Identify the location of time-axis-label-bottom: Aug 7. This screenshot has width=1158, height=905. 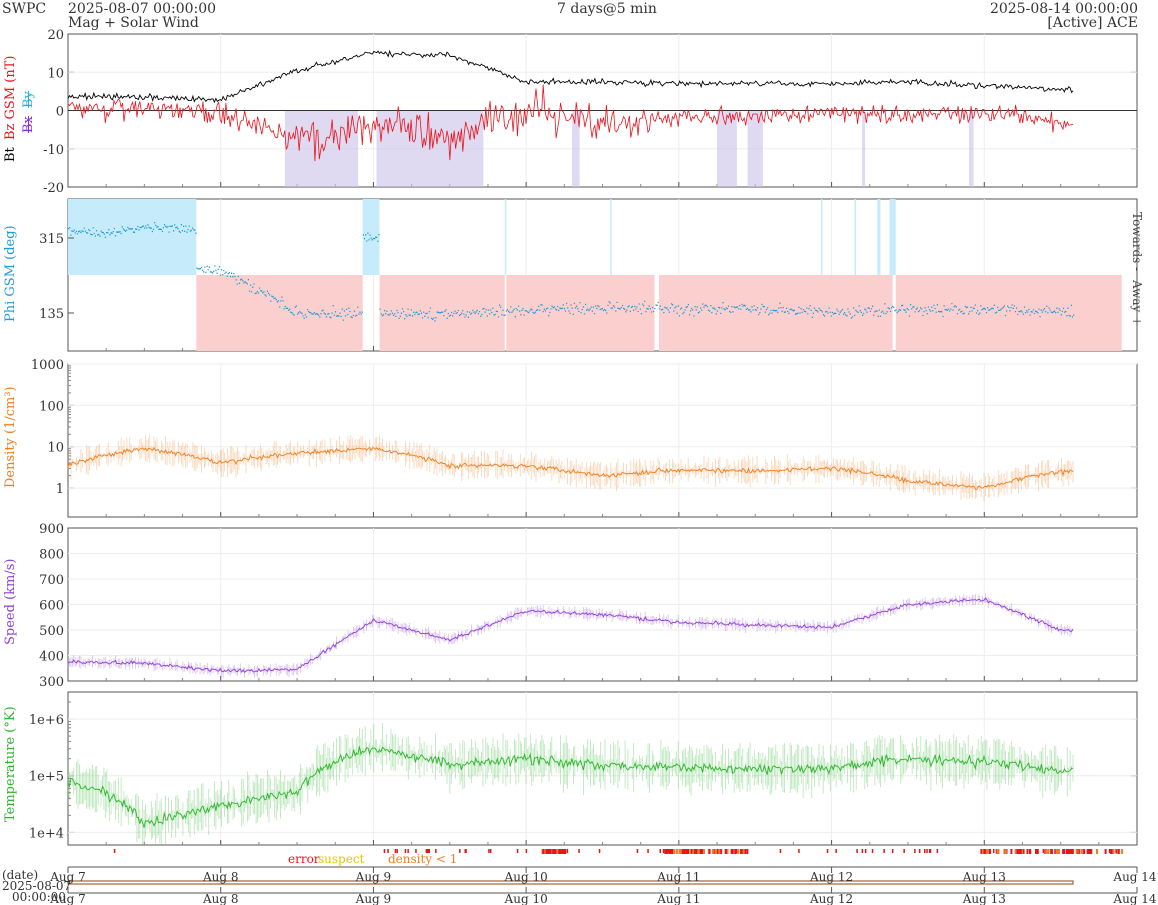
(67, 898).